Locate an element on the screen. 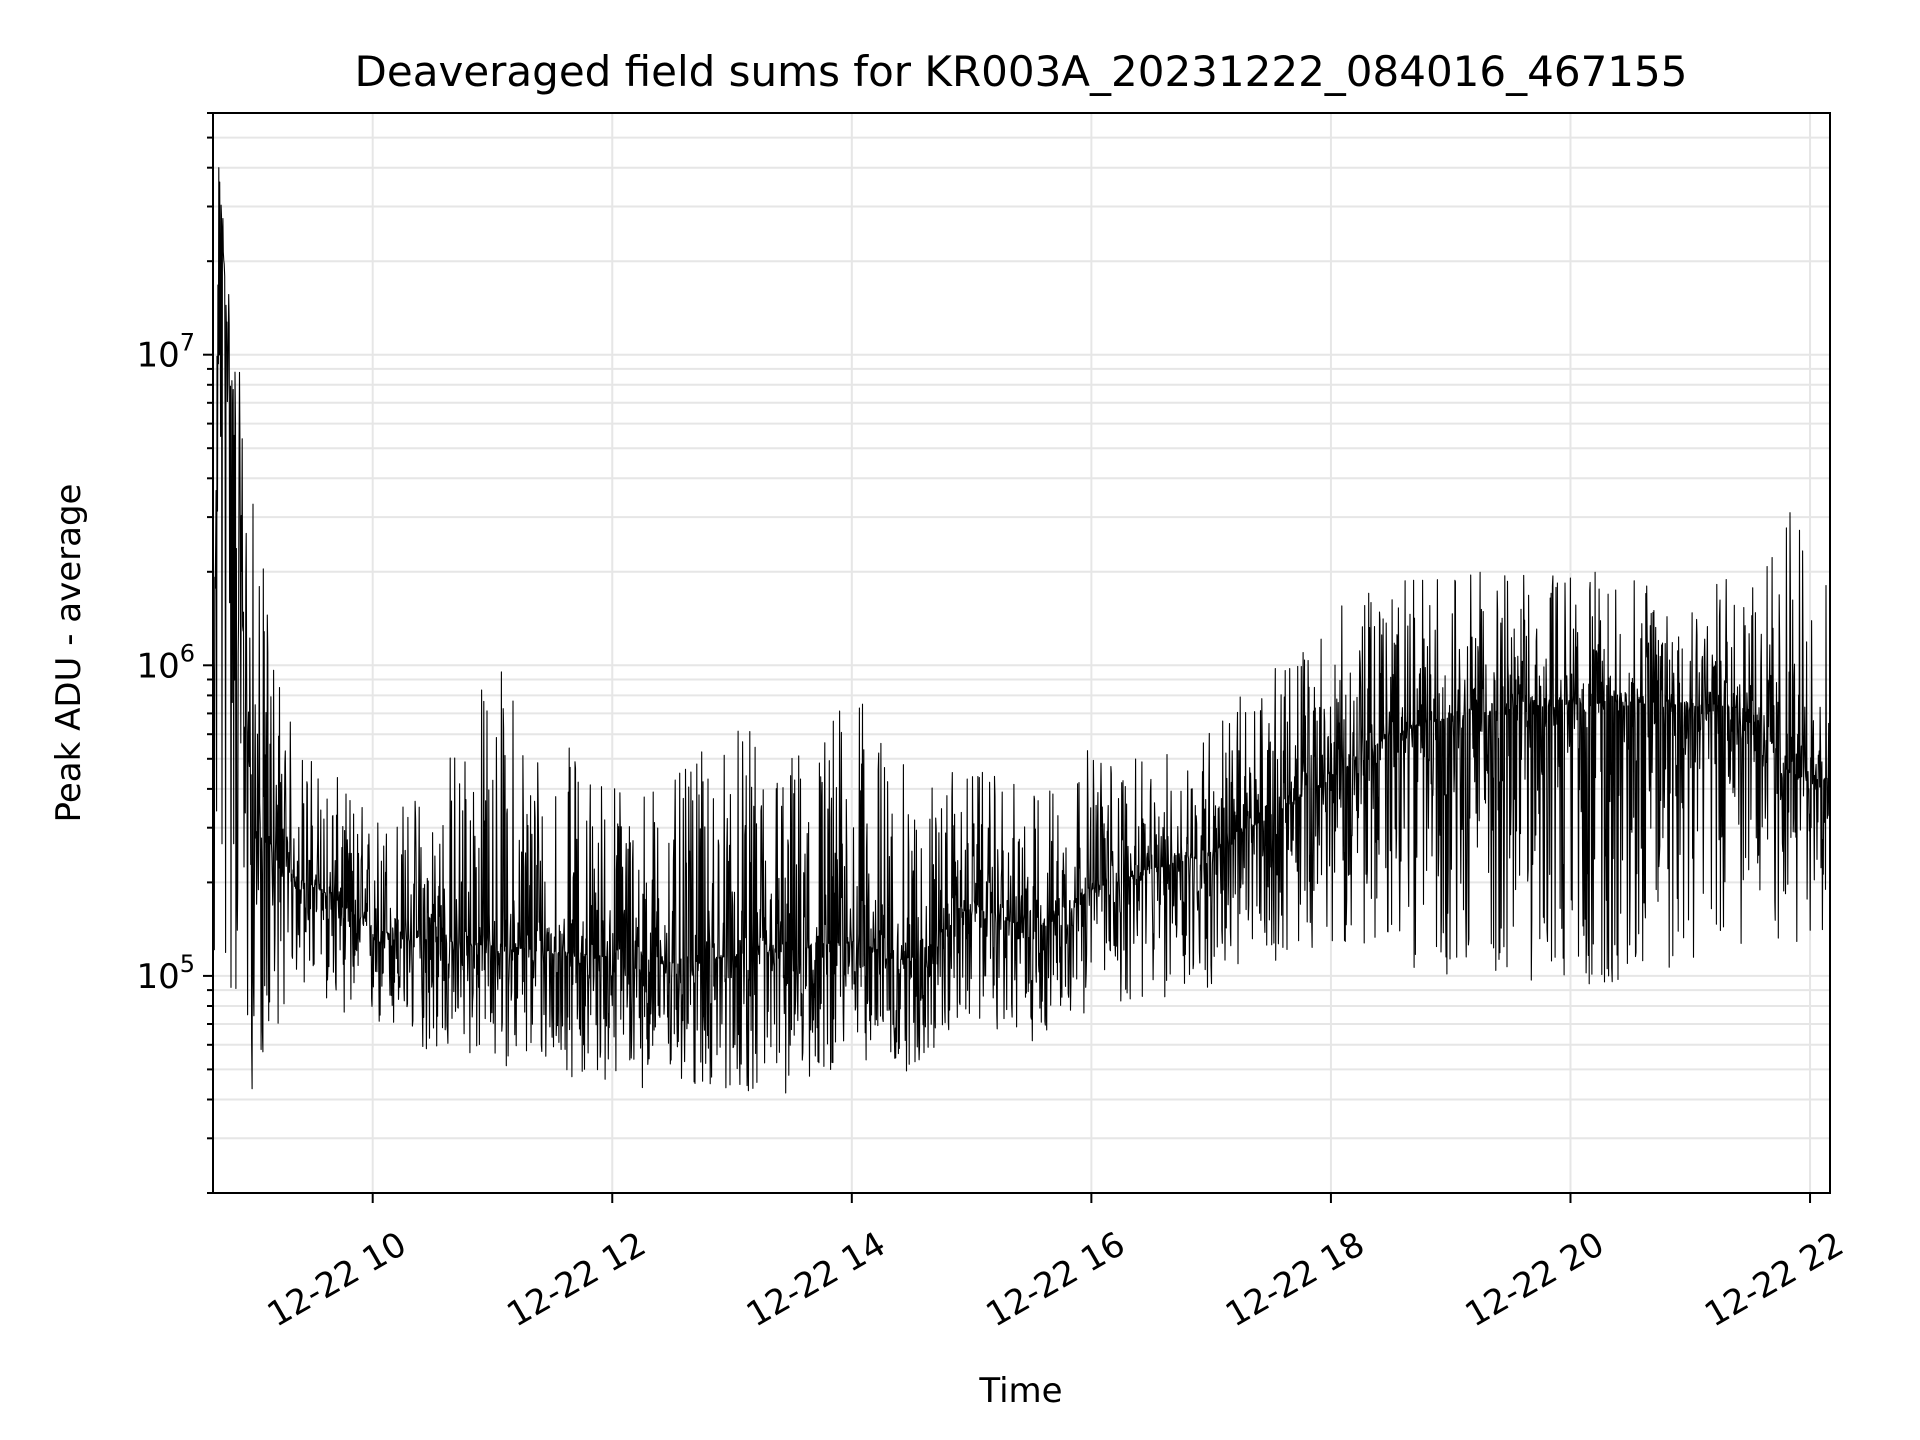  y-tick-label: 10⁶ is located at coordinates (165, 662).